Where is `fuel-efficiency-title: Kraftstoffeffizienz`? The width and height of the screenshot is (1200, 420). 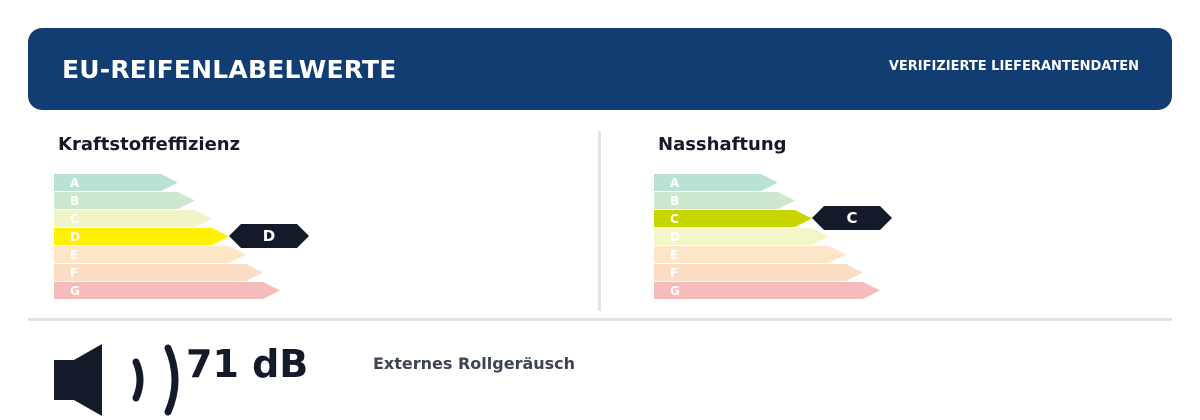
fuel-efficiency-title: Kraftstoffeffizienz is located at coordinates (149, 144).